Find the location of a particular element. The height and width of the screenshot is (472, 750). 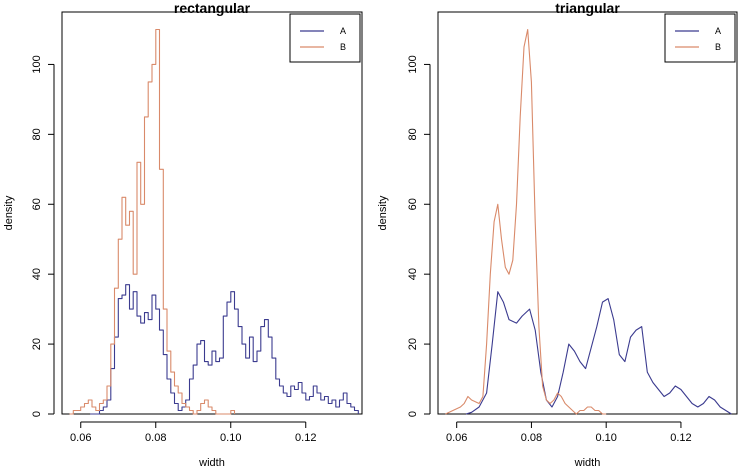

chart-title: triangular is located at coordinates (587, 8).